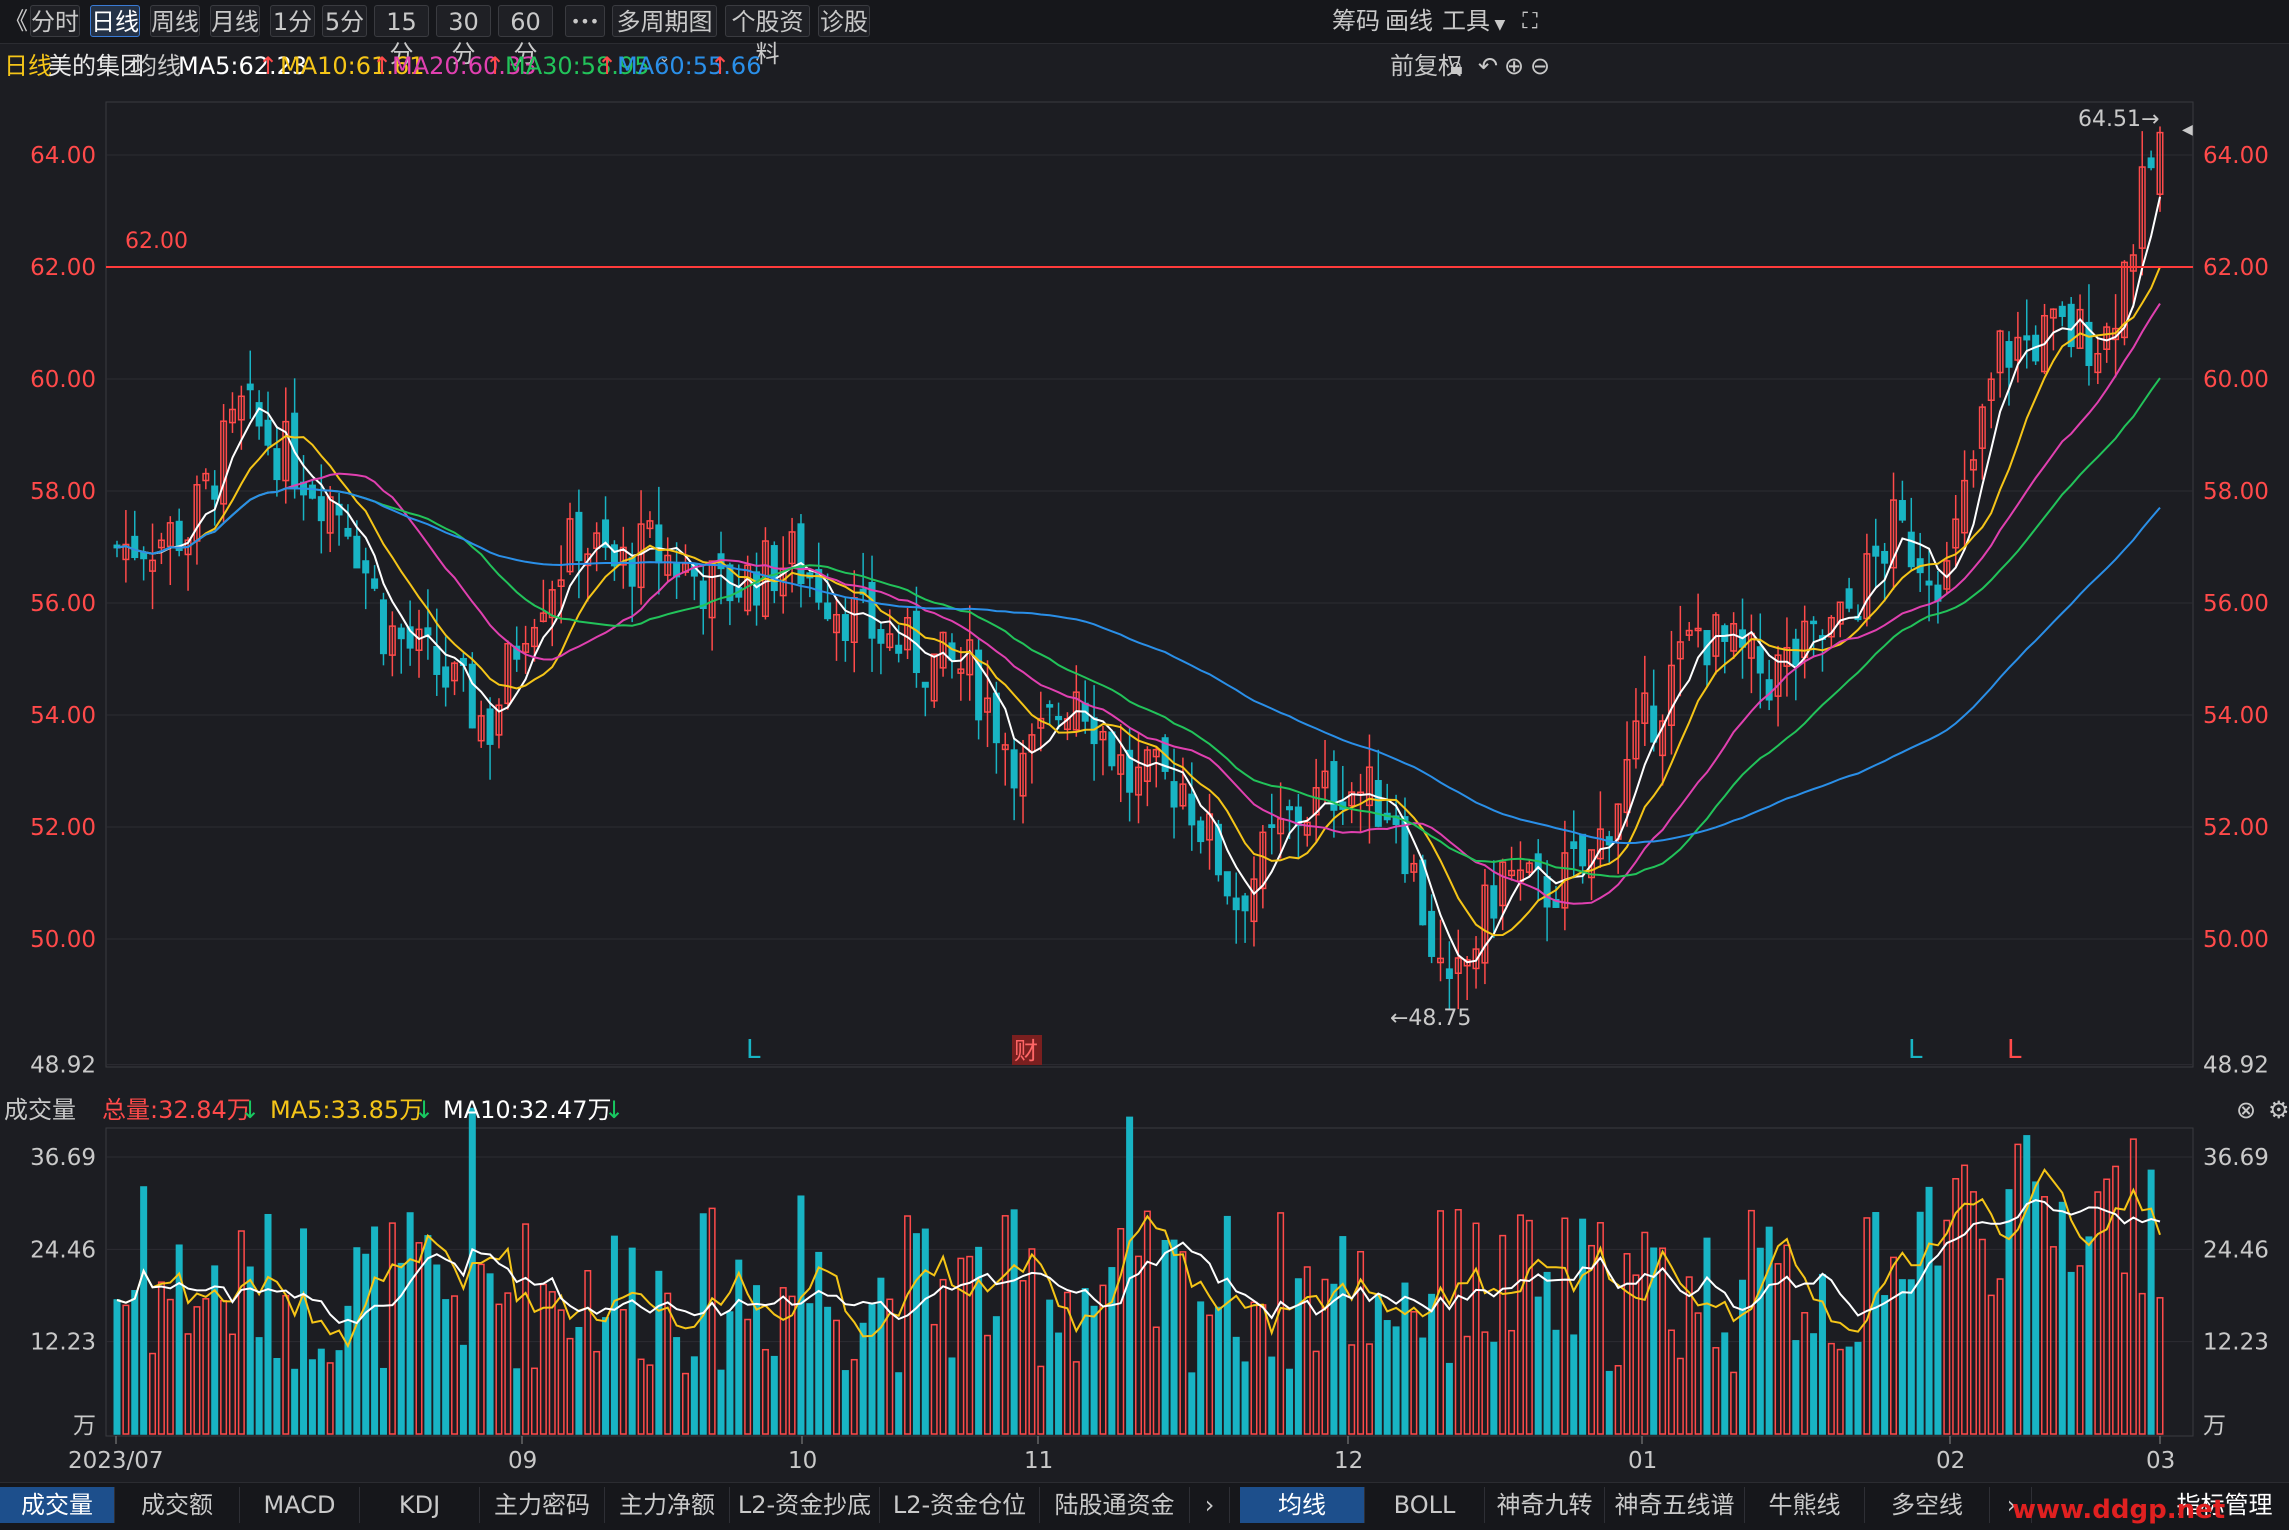  I want to click on period-5min: 5分, so click(344, 21).